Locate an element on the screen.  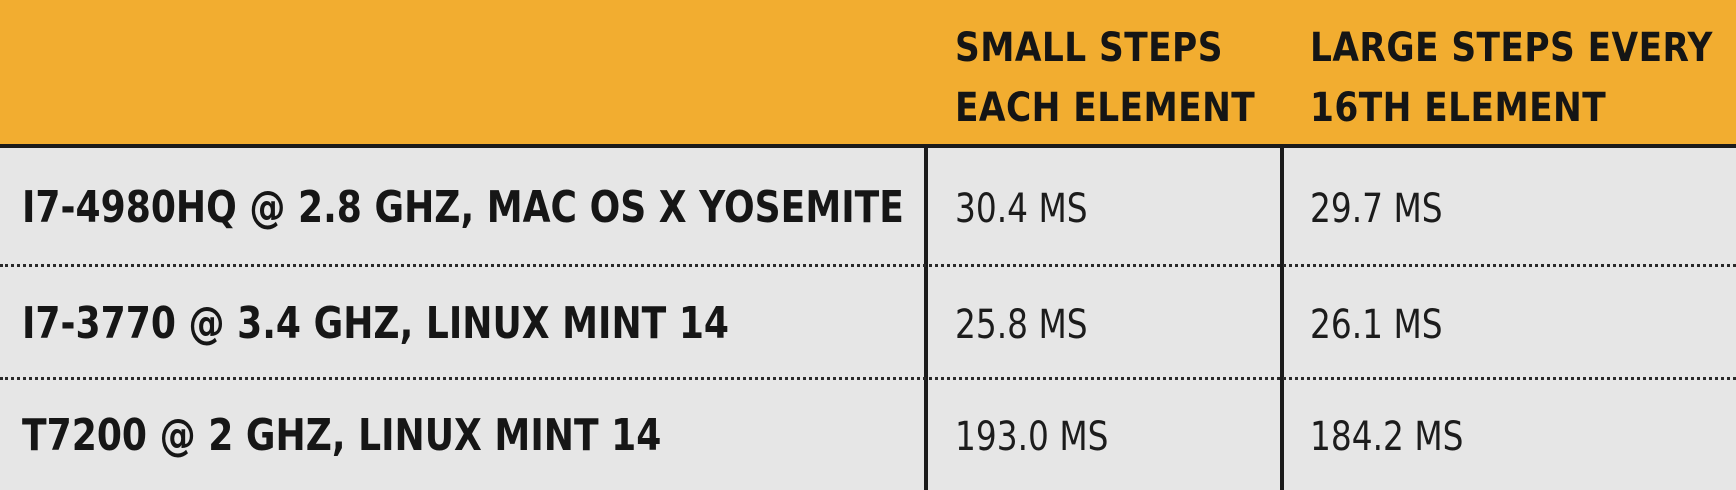
header-small-steps-line2: EACH ELEMENT is located at coordinates (1105, 108).